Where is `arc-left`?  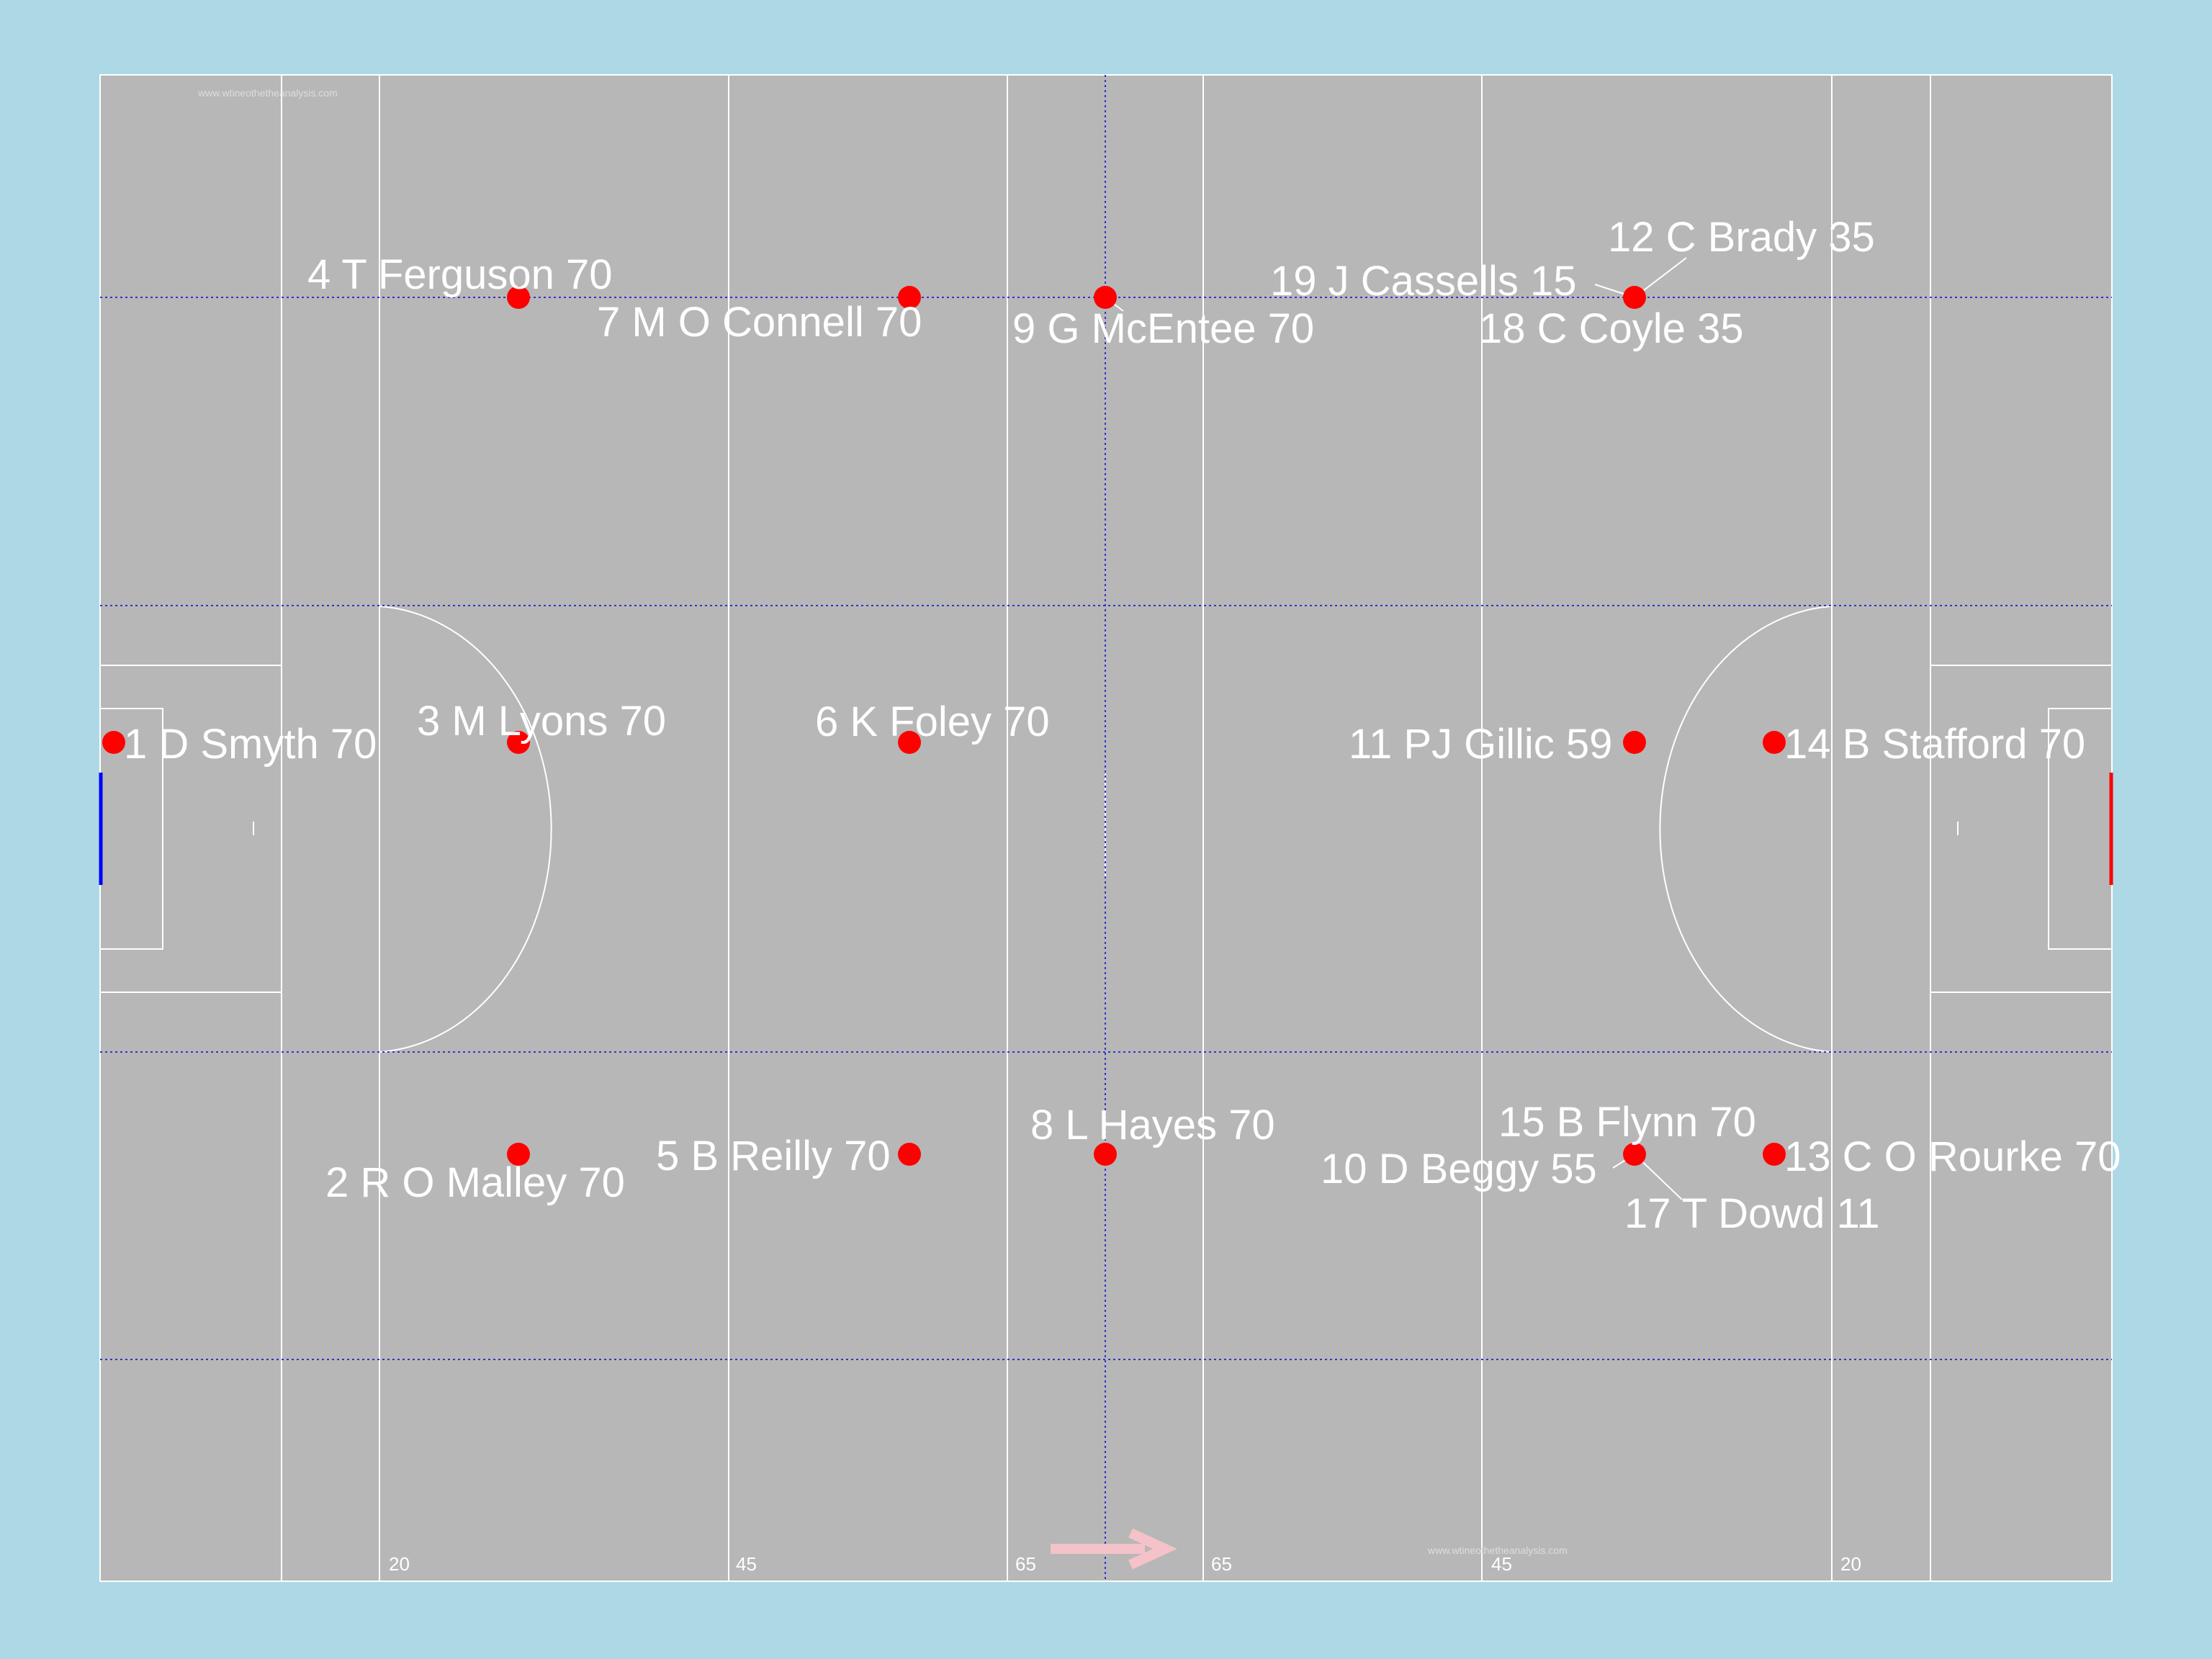 arc-left is located at coordinates (466, 829).